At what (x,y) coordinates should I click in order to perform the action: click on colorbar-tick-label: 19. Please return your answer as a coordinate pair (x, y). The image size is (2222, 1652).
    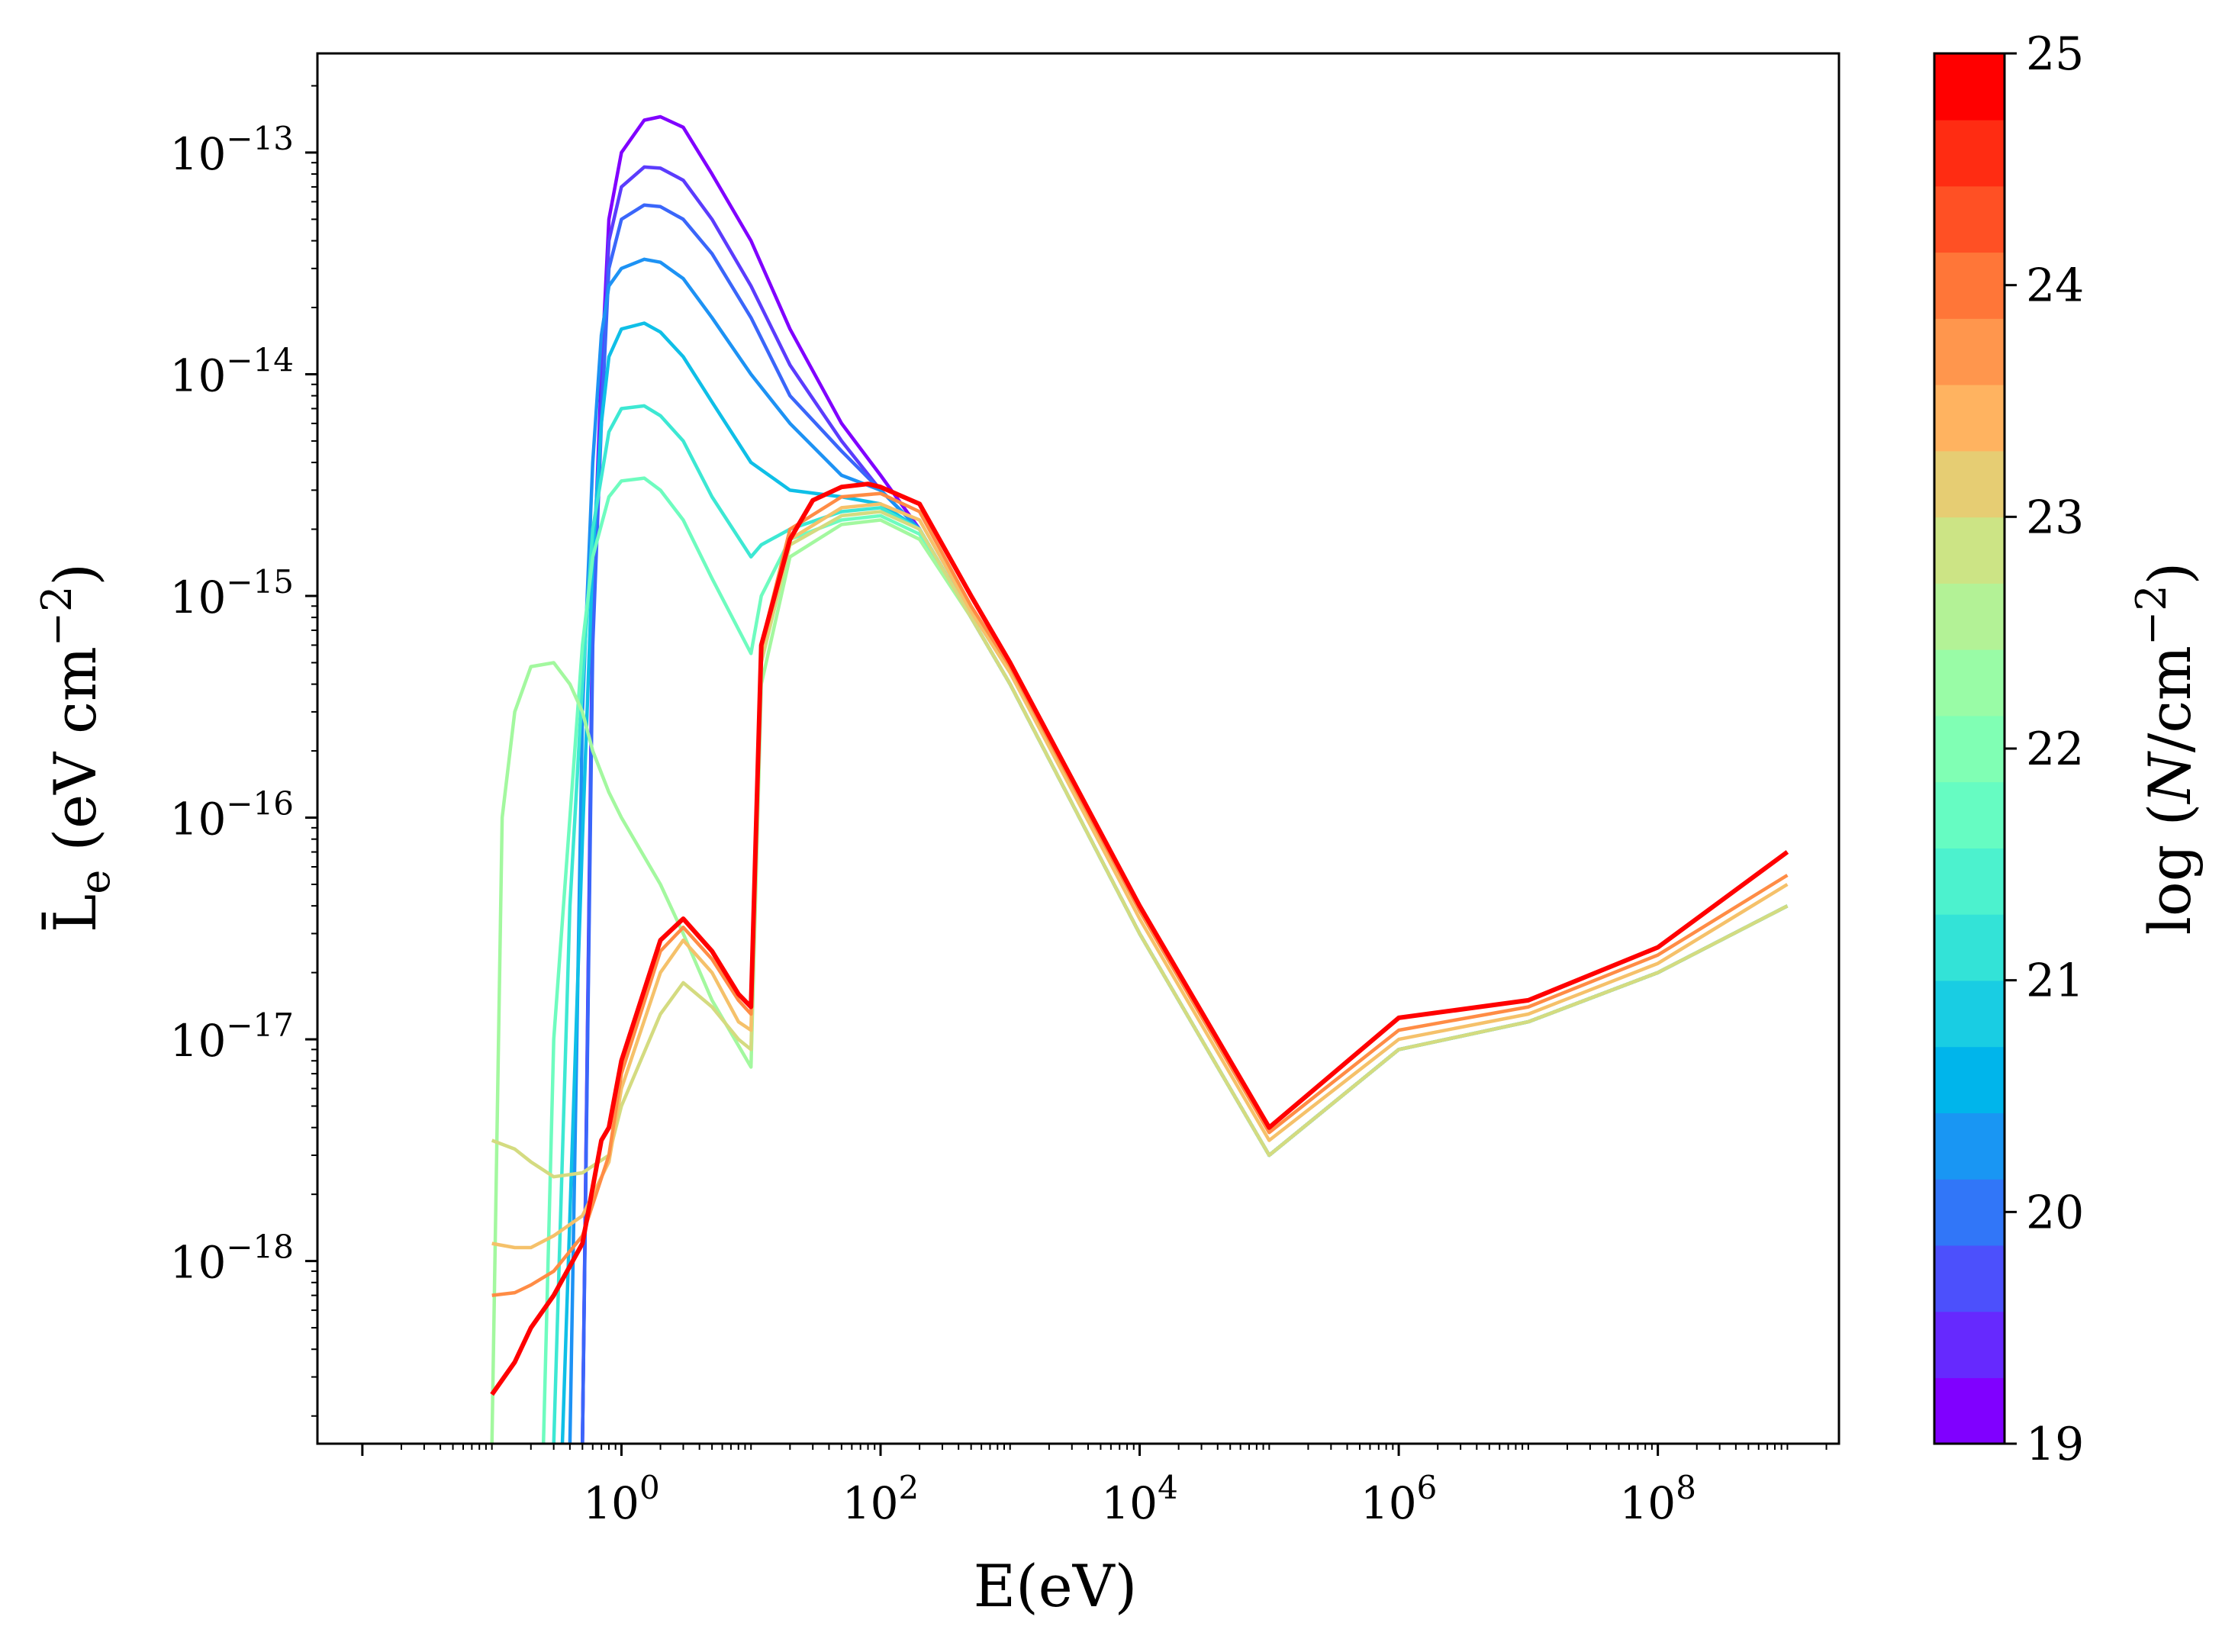
    Looking at the image, I should click on (2055, 1444).